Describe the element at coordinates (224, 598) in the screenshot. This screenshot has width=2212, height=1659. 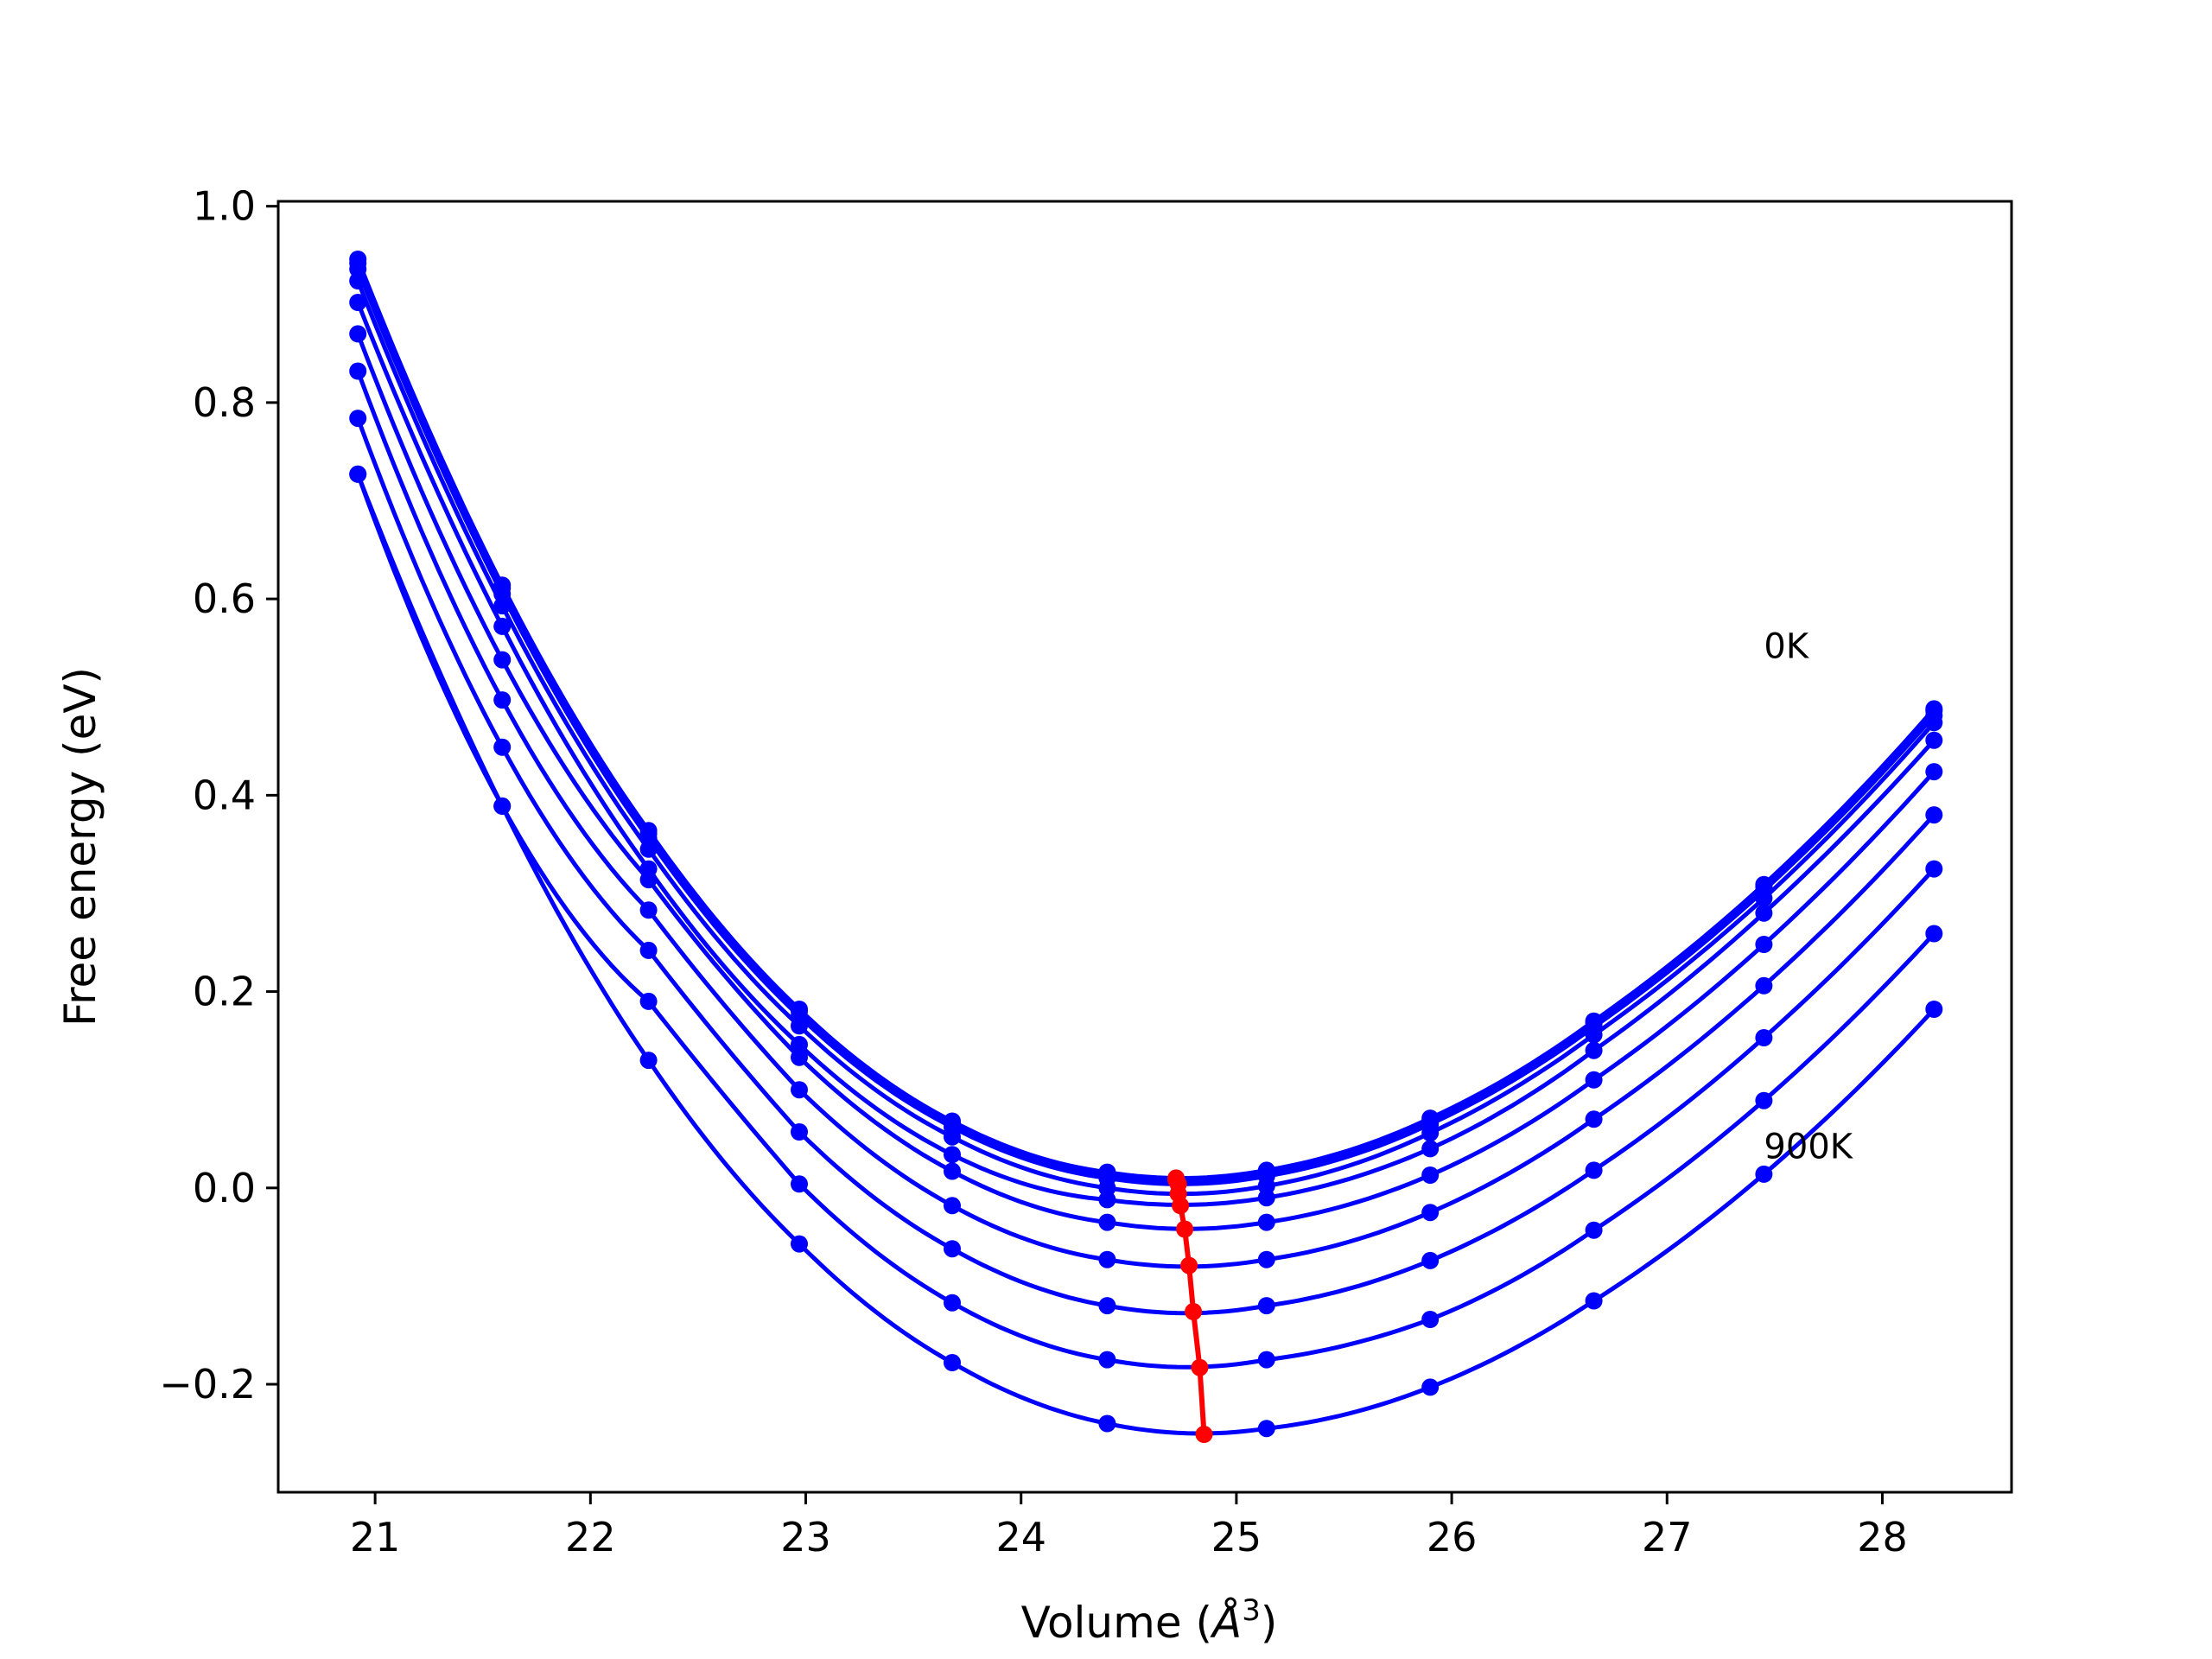
I see `y-tick-label-4: 0.6` at that location.